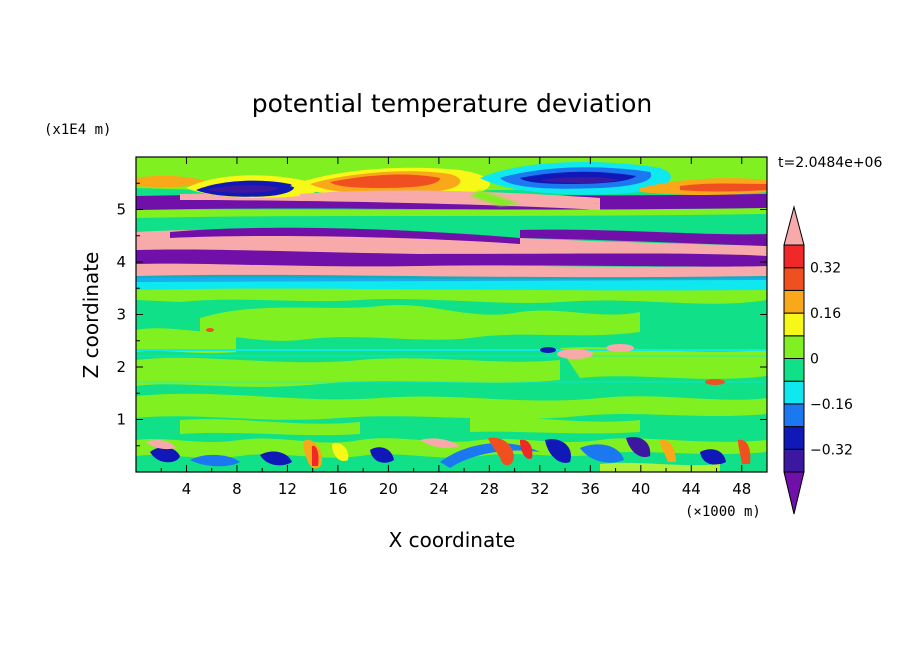 The width and height of the screenshot is (904, 654). I want to click on x-tick-label: 28, so click(489, 489).